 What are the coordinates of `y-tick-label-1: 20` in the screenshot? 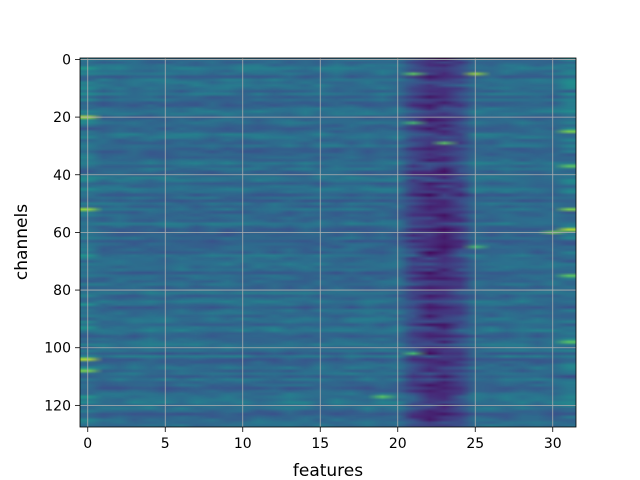 It's located at (62, 118).